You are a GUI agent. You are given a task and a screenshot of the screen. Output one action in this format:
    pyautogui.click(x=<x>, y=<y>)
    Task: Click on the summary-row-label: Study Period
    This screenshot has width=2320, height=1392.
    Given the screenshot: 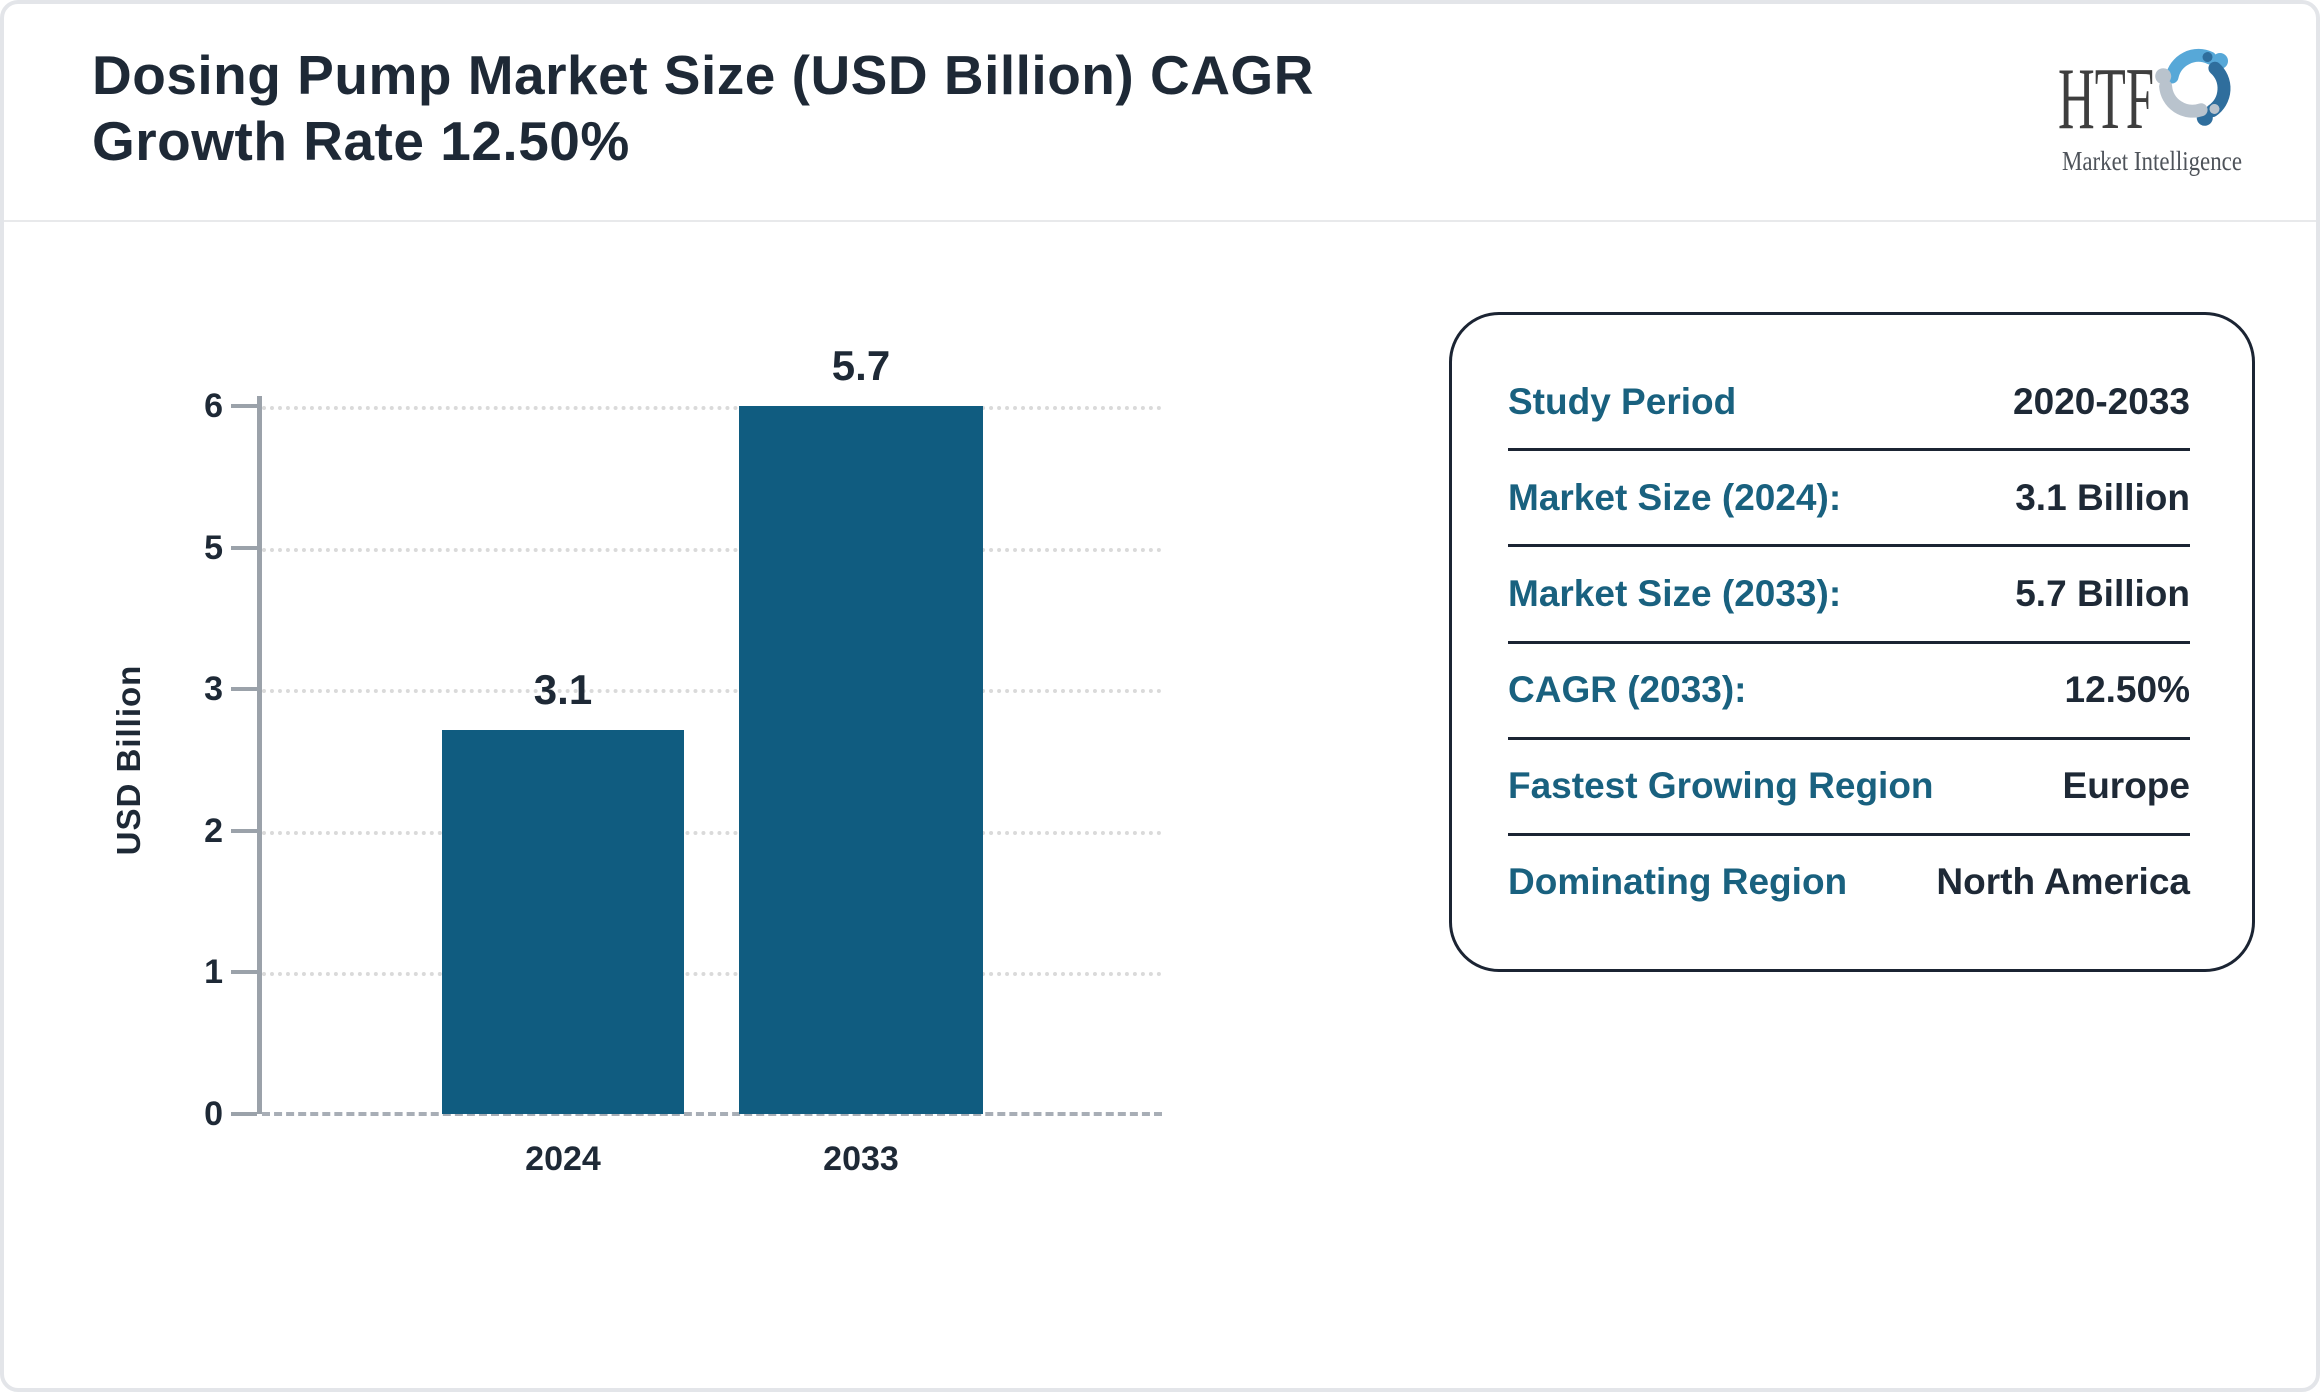 What is the action you would take?
    pyautogui.click(x=1622, y=401)
    